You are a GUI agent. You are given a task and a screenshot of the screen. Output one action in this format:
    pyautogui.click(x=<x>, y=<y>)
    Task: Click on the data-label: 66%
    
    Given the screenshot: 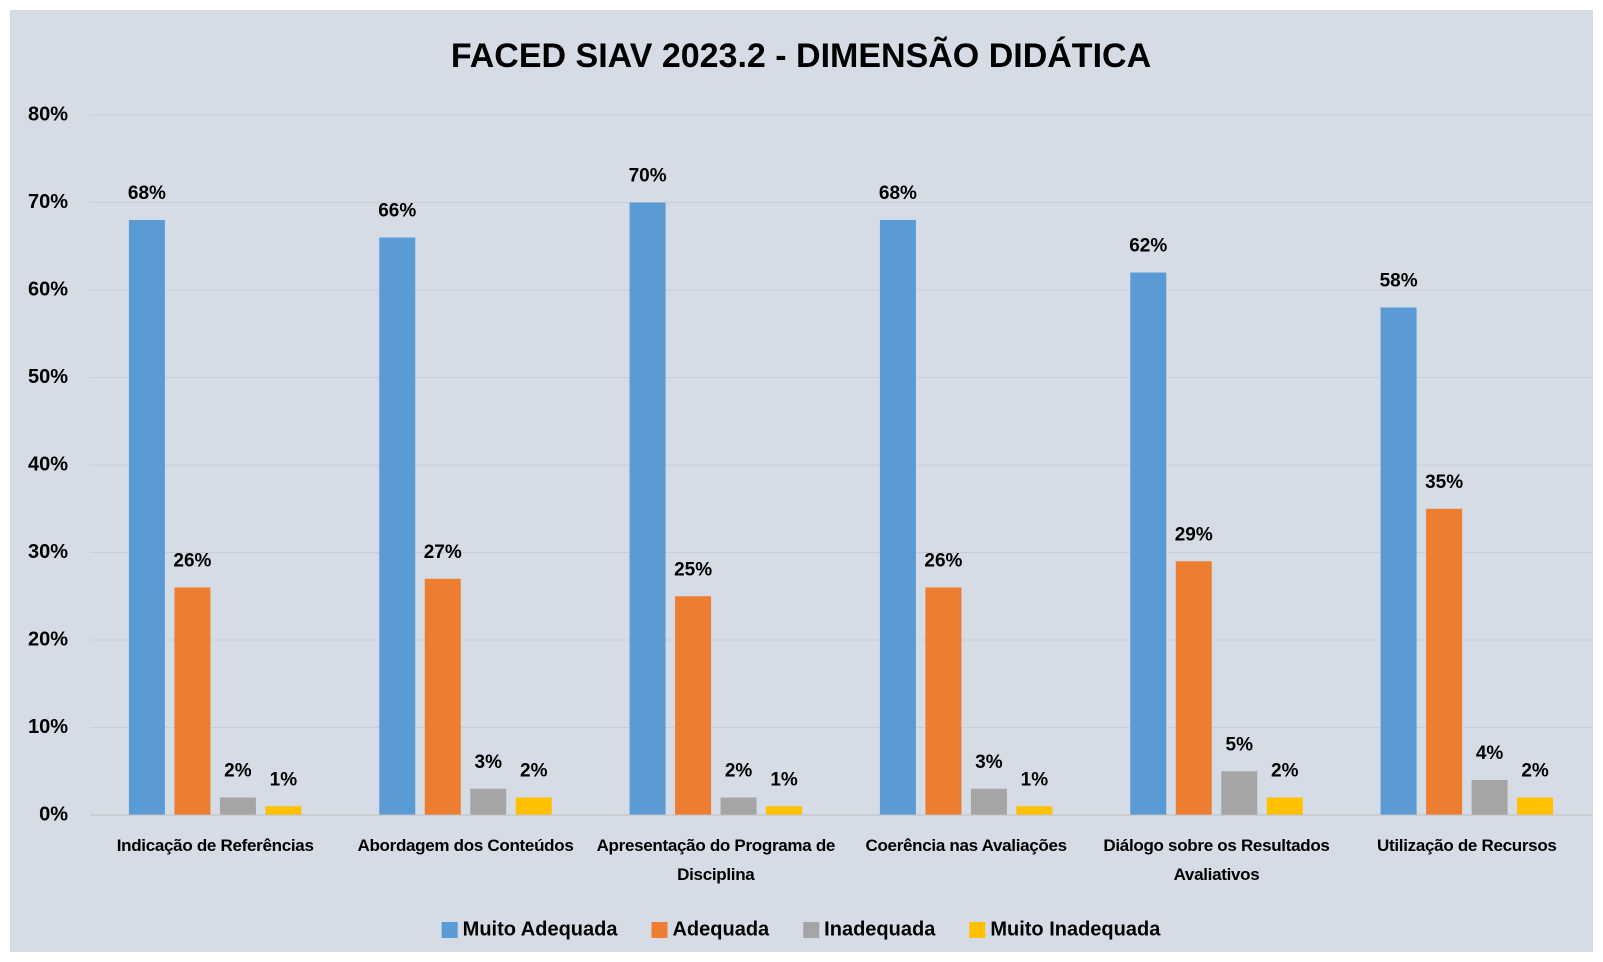 What is the action you would take?
    pyautogui.click(x=397, y=211)
    